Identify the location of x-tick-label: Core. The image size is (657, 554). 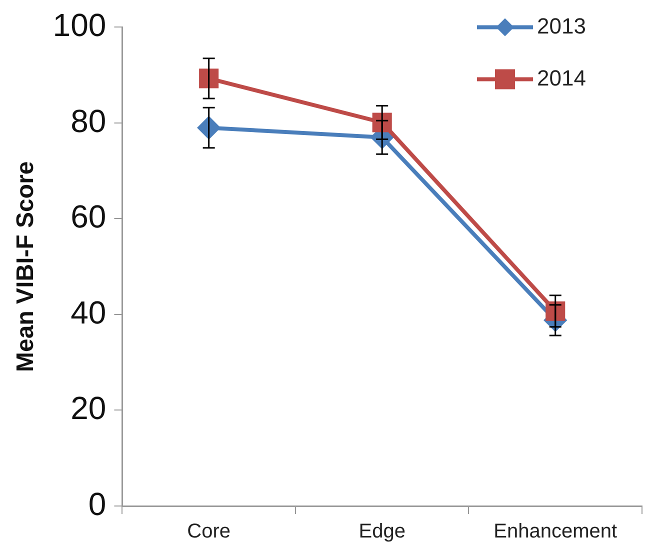
(209, 531).